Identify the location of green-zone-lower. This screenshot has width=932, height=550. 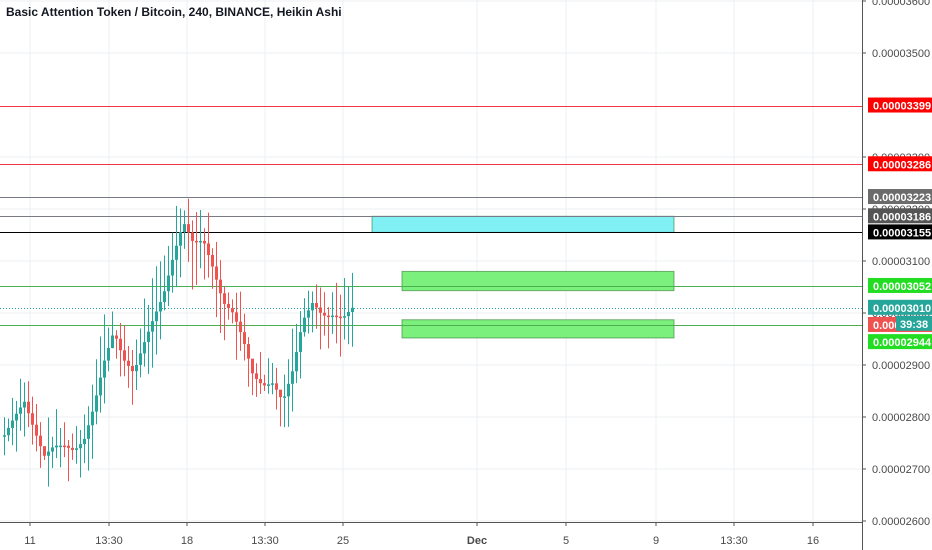
(538, 329).